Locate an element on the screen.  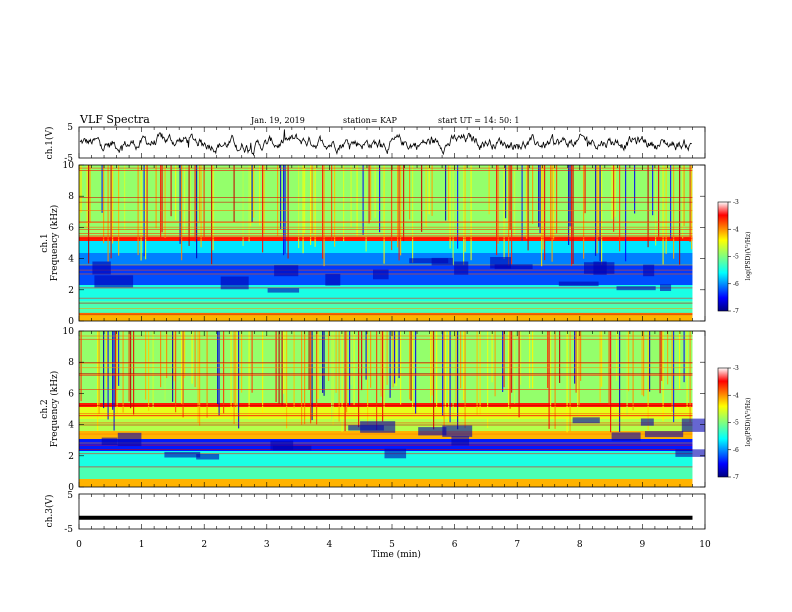
y-tick-label: 4 is located at coordinates (71, 260).